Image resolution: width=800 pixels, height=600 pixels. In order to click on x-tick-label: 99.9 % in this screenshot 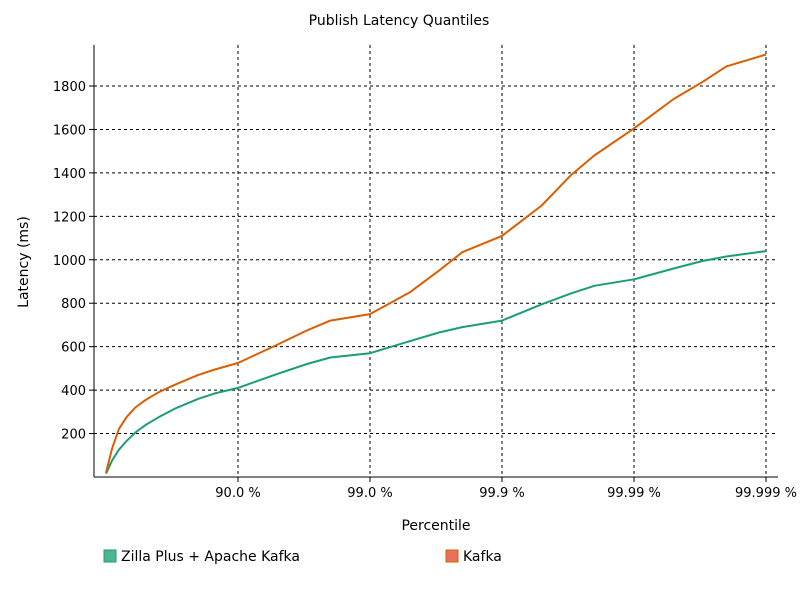, I will do `click(501, 493)`.